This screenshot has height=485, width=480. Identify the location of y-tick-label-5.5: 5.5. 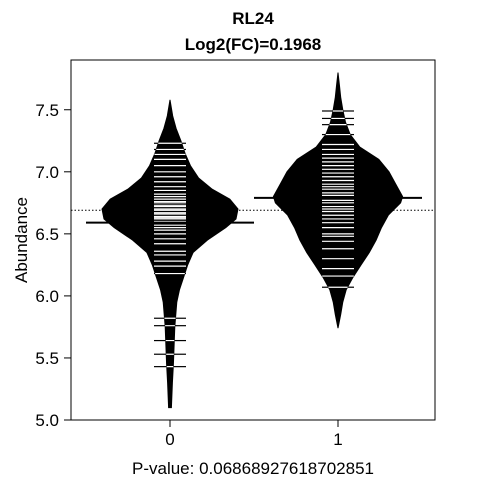
(47, 358).